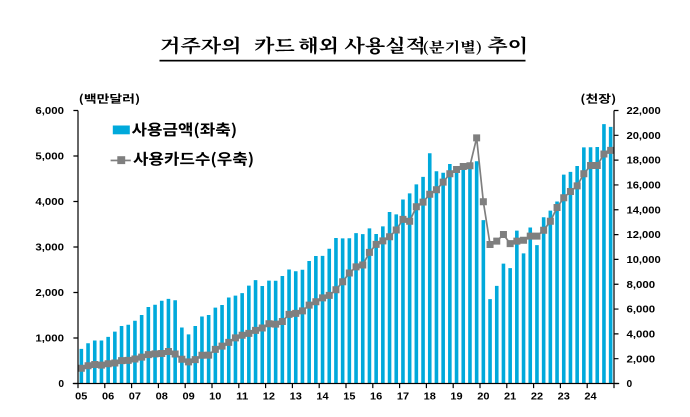 Image resolution: width=690 pixels, height=417 pixels. Describe the element at coordinates (108, 397) in the screenshot. I see `svg-text: 06` at that location.